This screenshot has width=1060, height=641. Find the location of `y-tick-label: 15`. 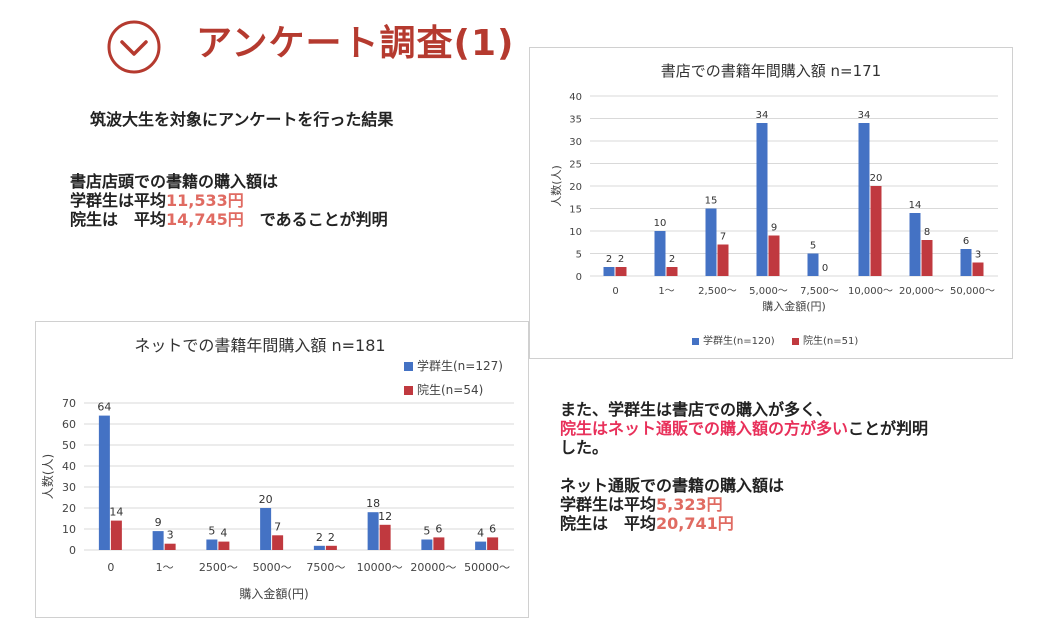

y-tick-label: 15 is located at coordinates (575, 210).